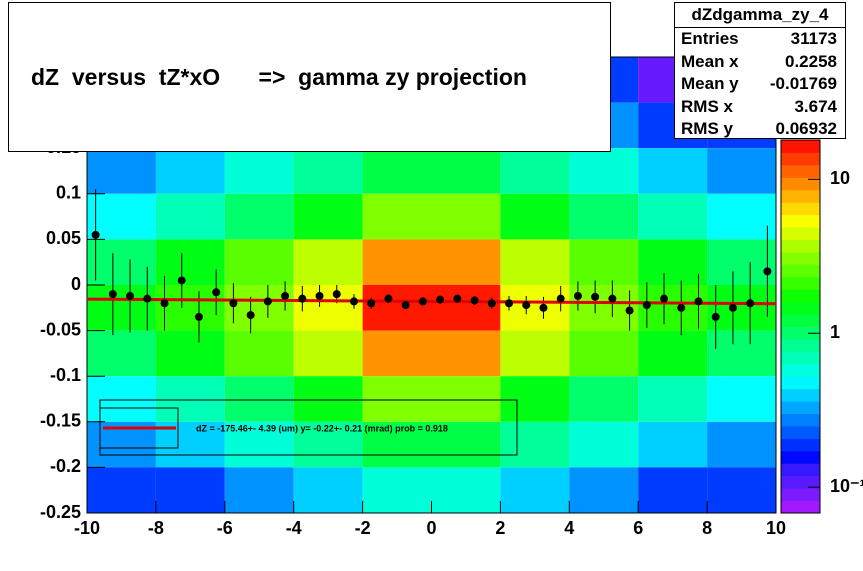 This screenshot has width=863, height=571. Describe the element at coordinates (500, 528) in the screenshot. I see `x-tick-label: 2` at that location.